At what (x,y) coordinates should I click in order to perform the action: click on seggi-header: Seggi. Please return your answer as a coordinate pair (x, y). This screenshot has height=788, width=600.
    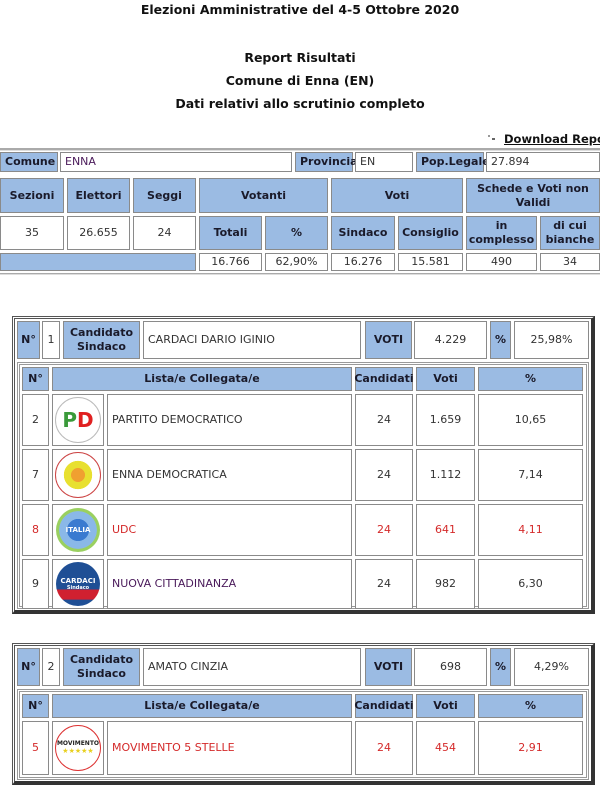
    Looking at the image, I should click on (164, 195).